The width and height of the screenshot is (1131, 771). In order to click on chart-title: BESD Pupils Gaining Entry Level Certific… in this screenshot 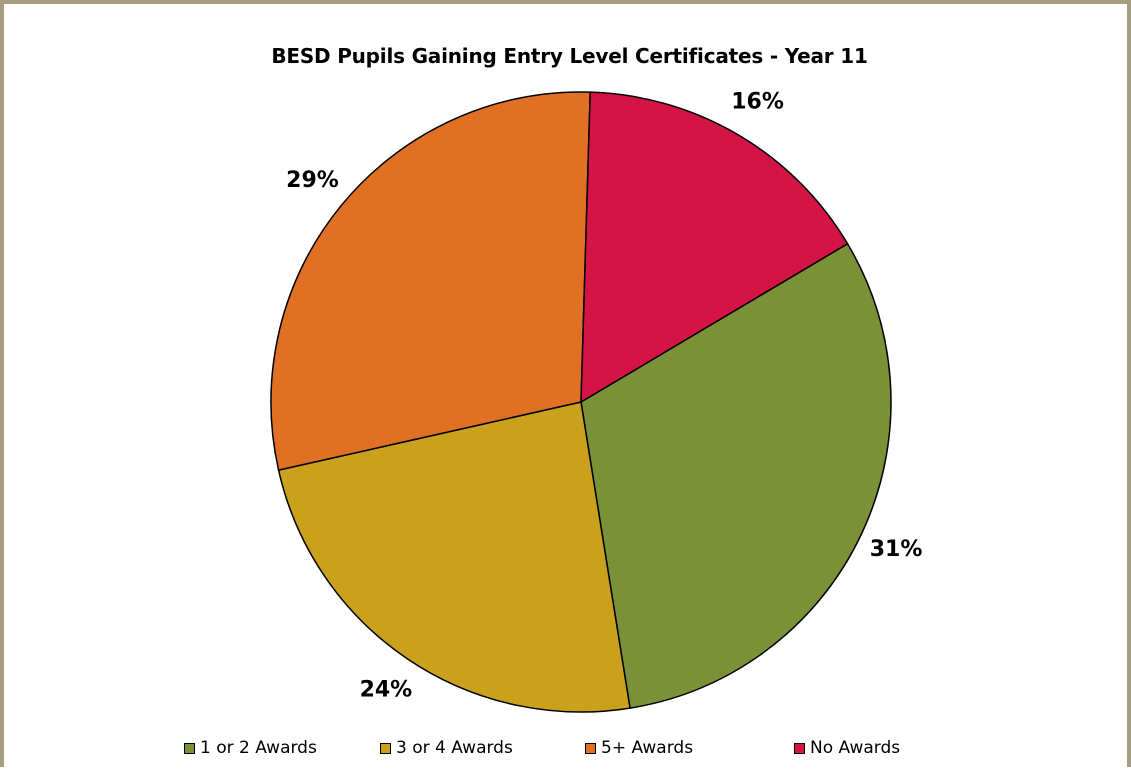, I will do `click(569, 56)`.